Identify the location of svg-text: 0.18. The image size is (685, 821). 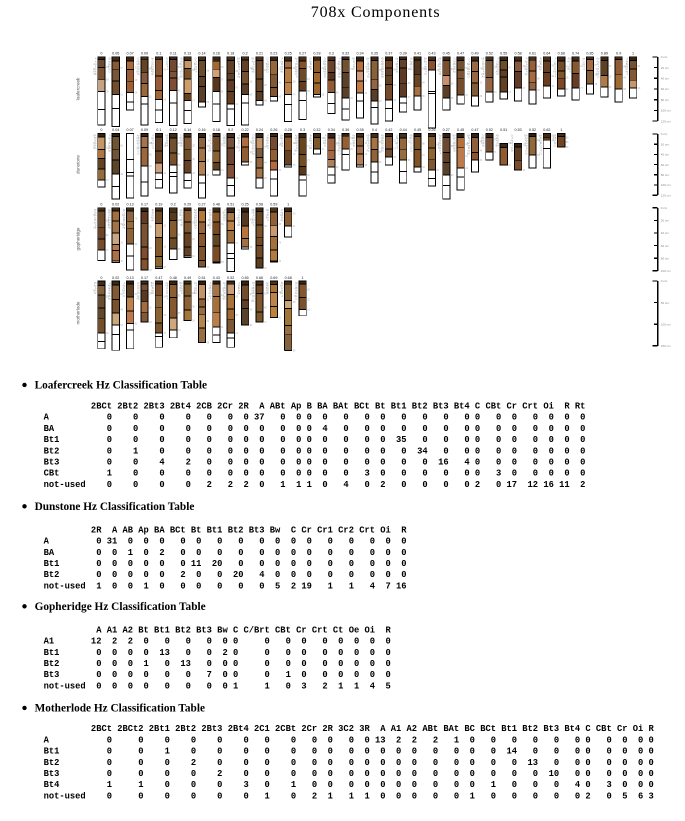
(230, 54).